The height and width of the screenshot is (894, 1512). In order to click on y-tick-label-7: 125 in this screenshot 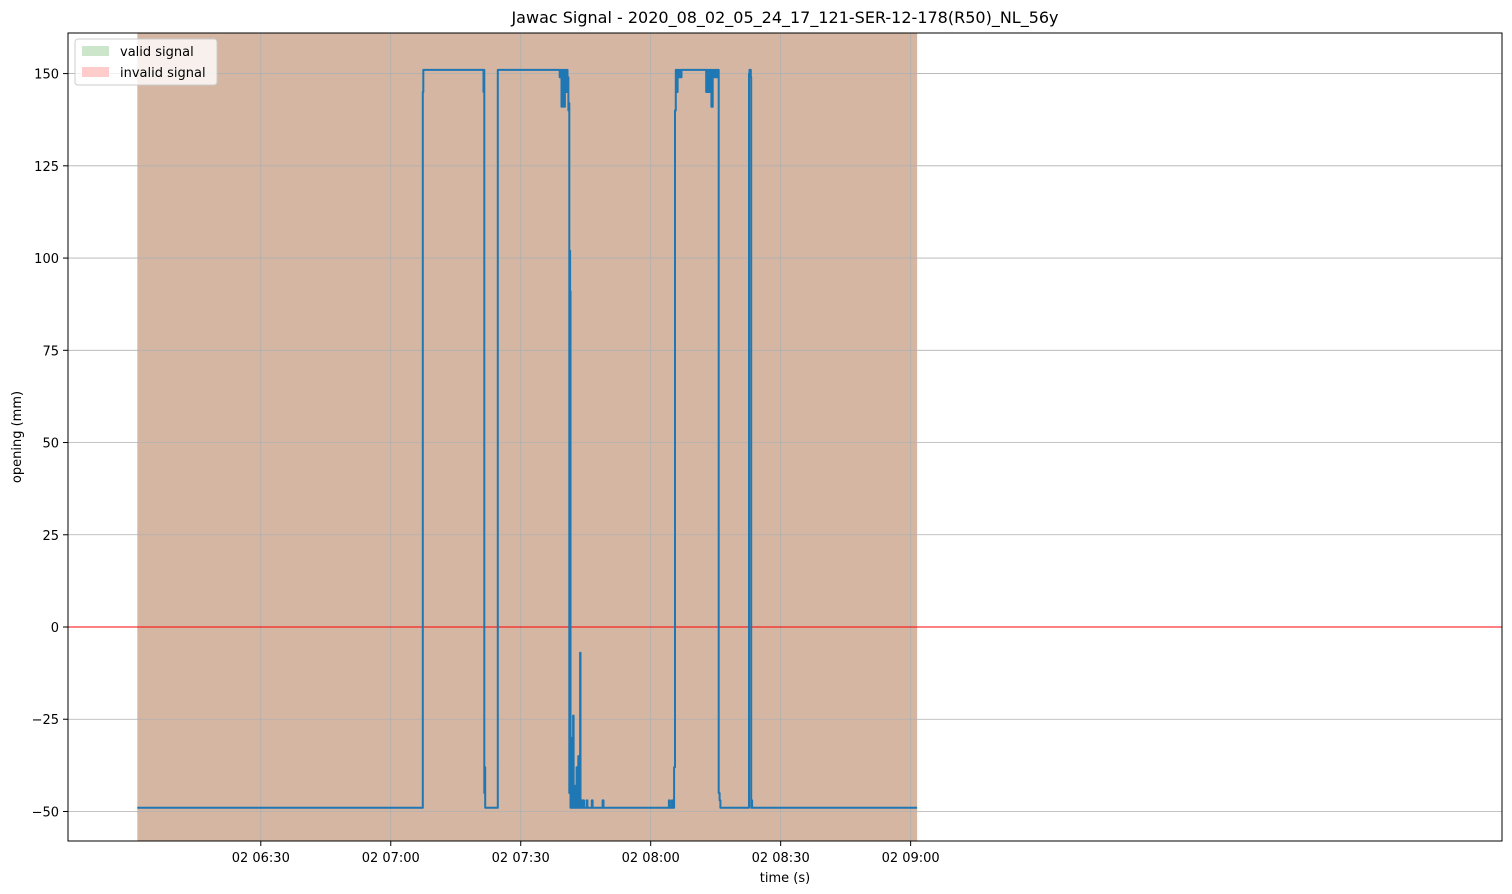, I will do `click(46, 167)`.